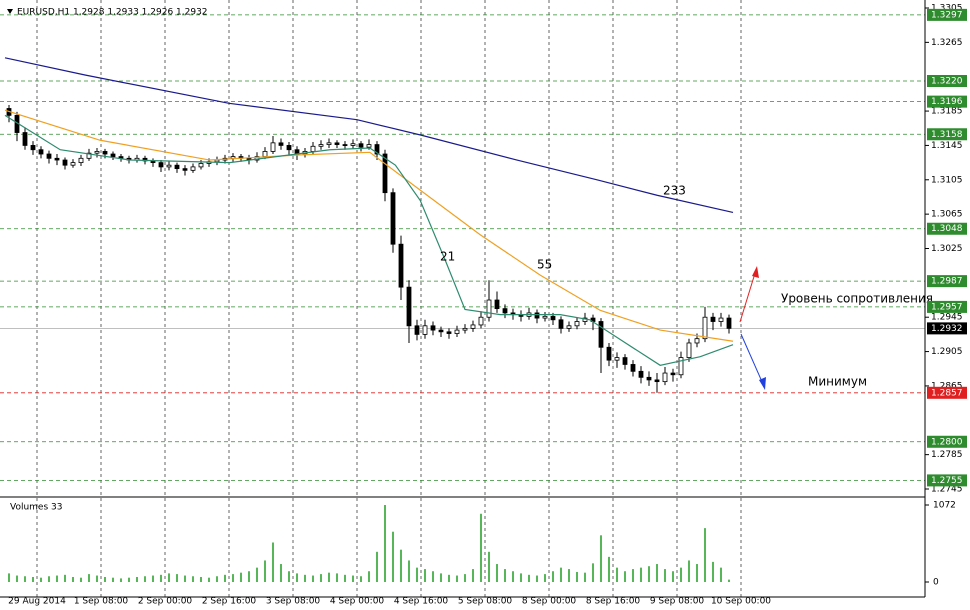 This screenshot has width=970, height=610. Describe the element at coordinates (947, 307) in the screenshot. I see `level-label: 1.2957` at that location.